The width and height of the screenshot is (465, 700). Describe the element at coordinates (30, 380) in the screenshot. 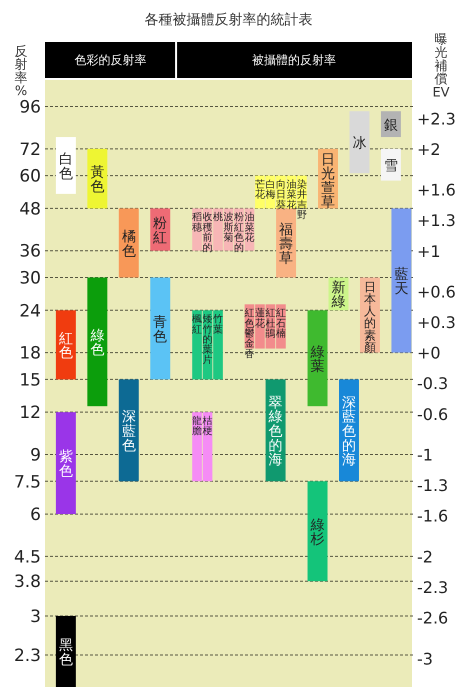

I see `ytick: 15` at that location.